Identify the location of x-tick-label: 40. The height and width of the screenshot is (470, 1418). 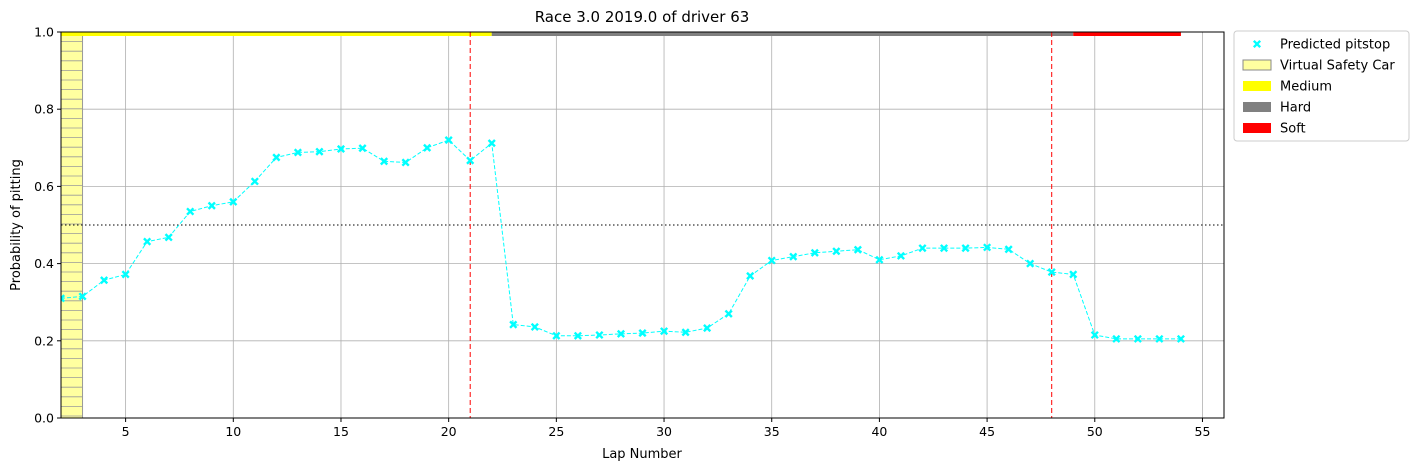
(879, 431).